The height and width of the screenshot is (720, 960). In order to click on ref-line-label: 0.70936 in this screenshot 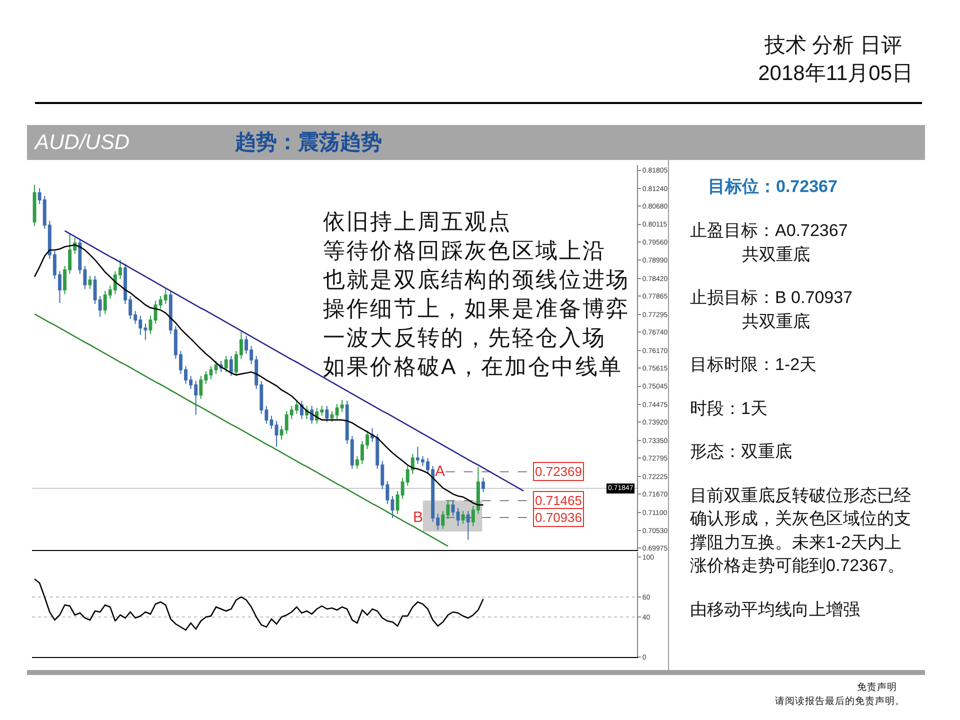, I will do `click(558, 517)`.